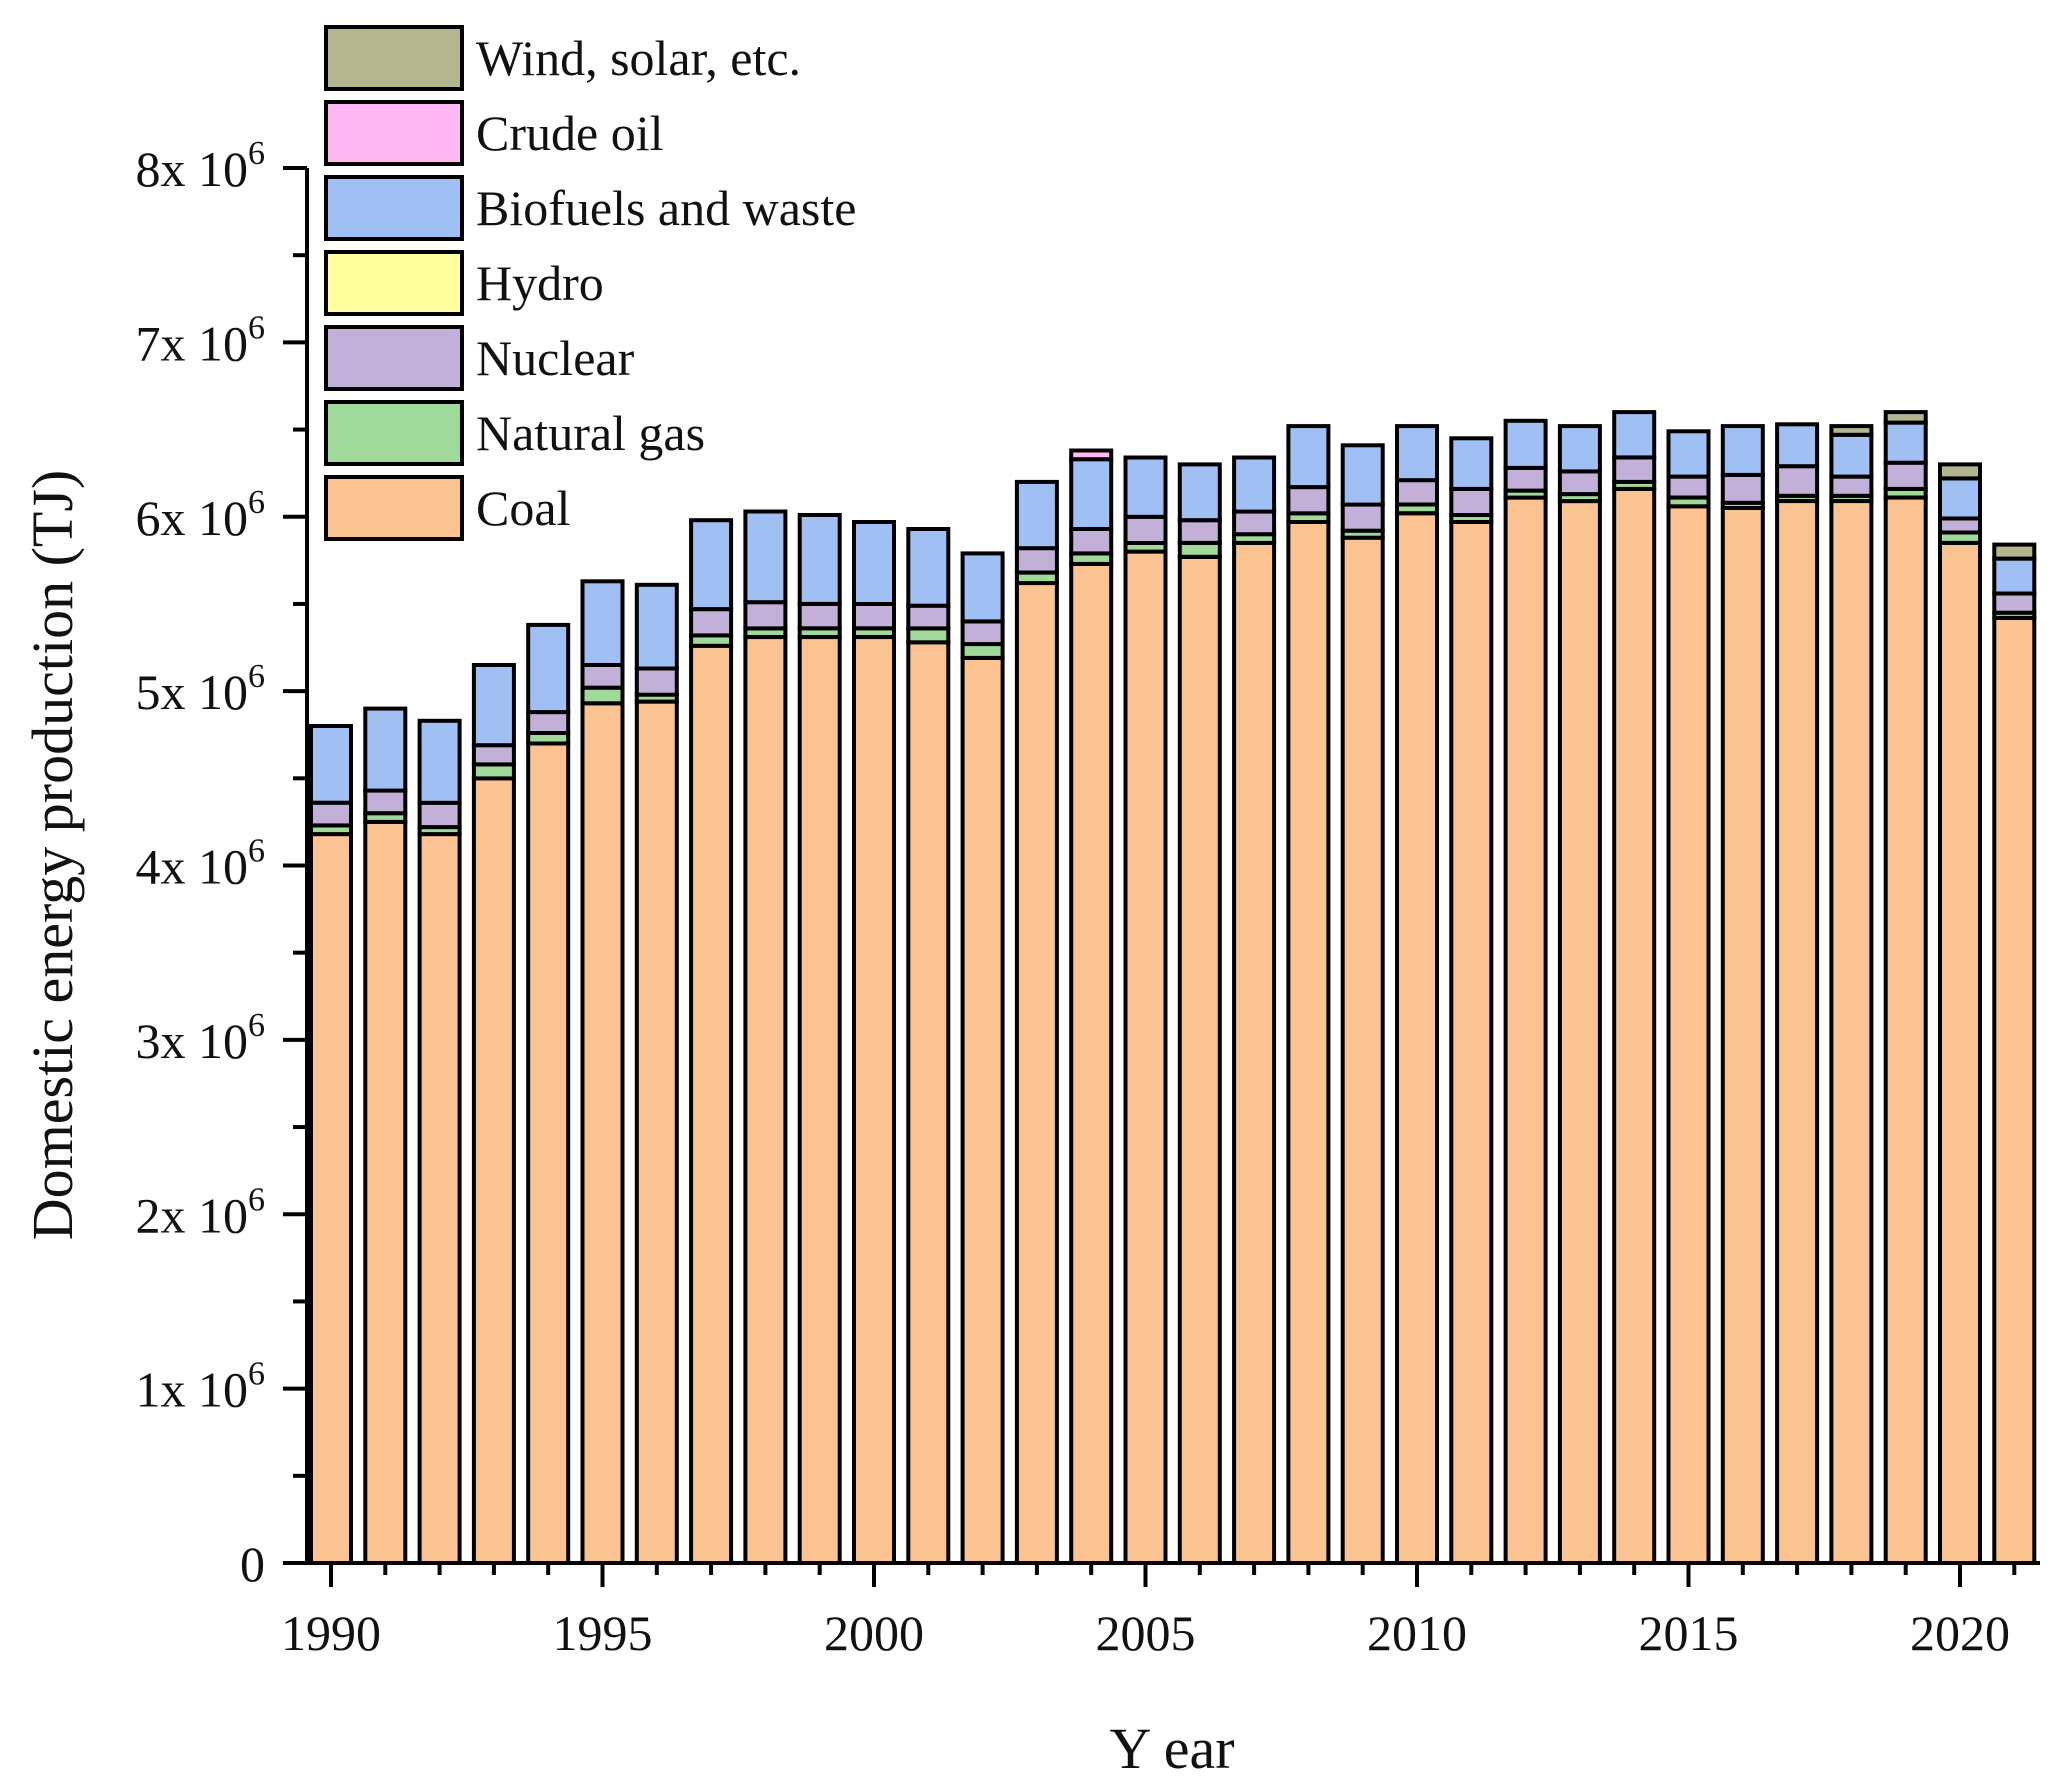 This screenshot has width=2051, height=1782. What do you see at coordinates (1579, 483) in the screenshot?
I see `bar-2013-nuclear` at bounding box center [1579, 483].